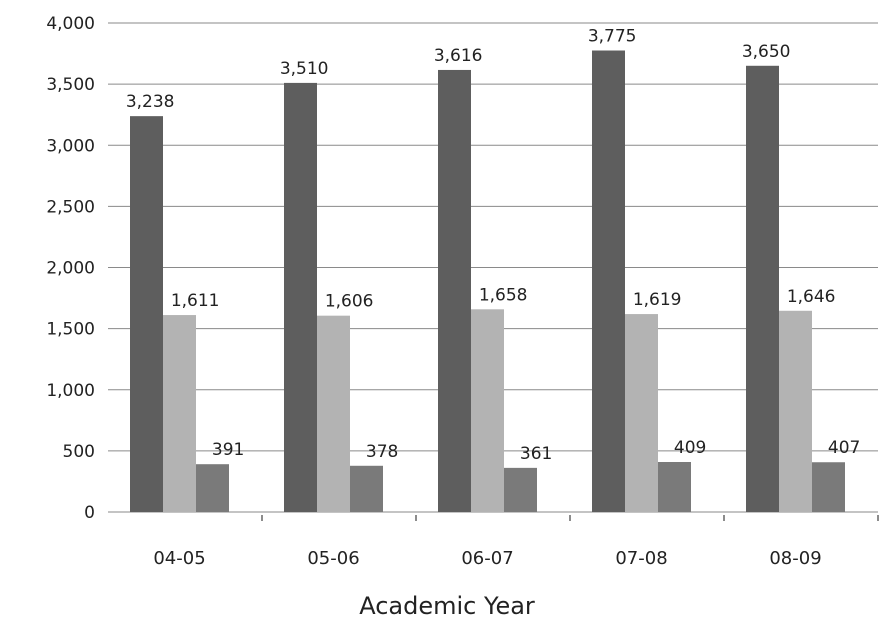 The height and width of the screenshot is (627, 881). Describe the element at coordinates (382, 452) in the screenshot. I see `data-label: 378` at that location.